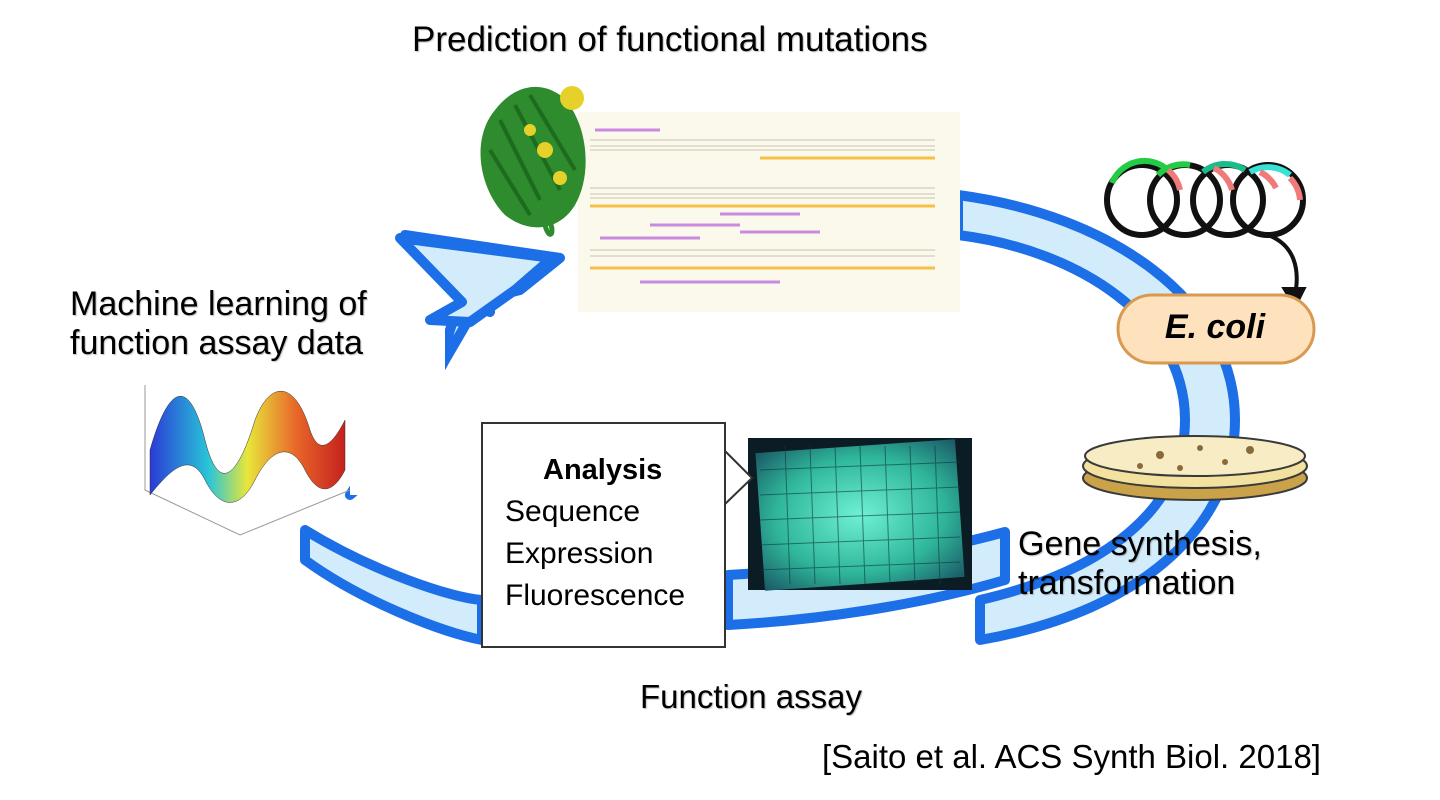  What do you see at coordinates (1205, 234) in the screenshot?
I see `plasmid-coils-icon` at bounding box center [1205, 234].